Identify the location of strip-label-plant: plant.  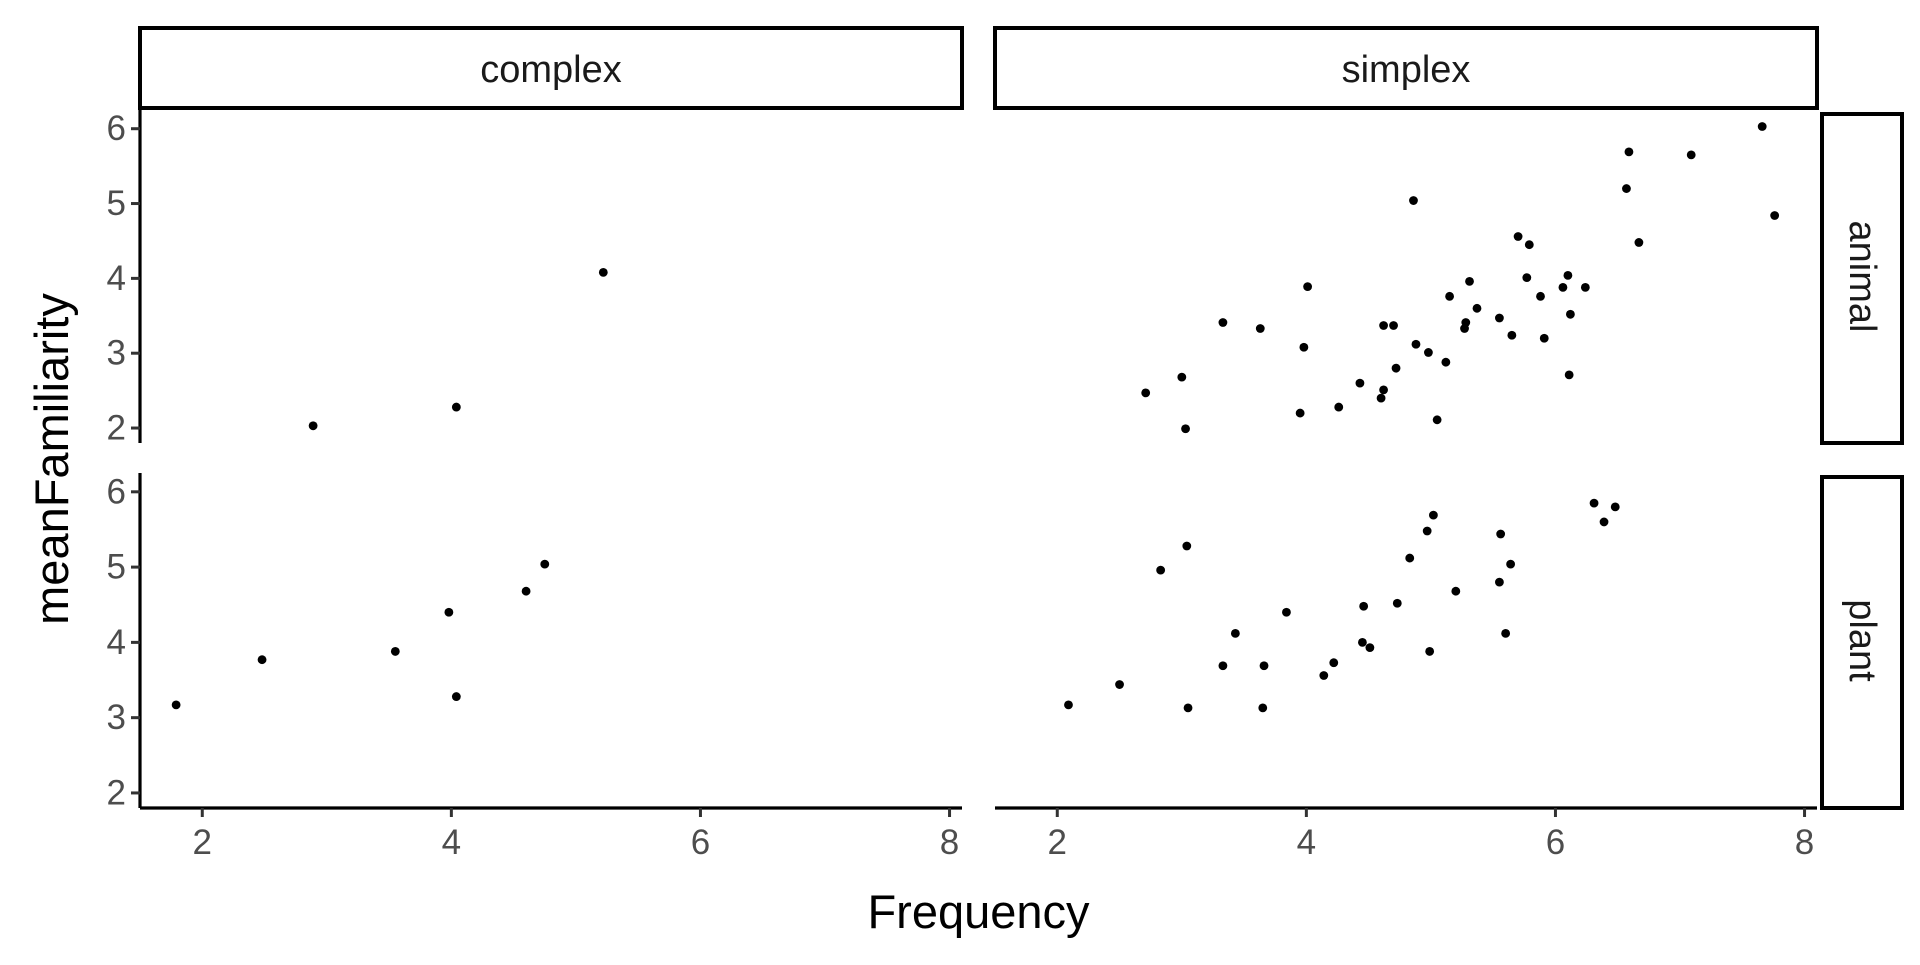
(1862, 640).